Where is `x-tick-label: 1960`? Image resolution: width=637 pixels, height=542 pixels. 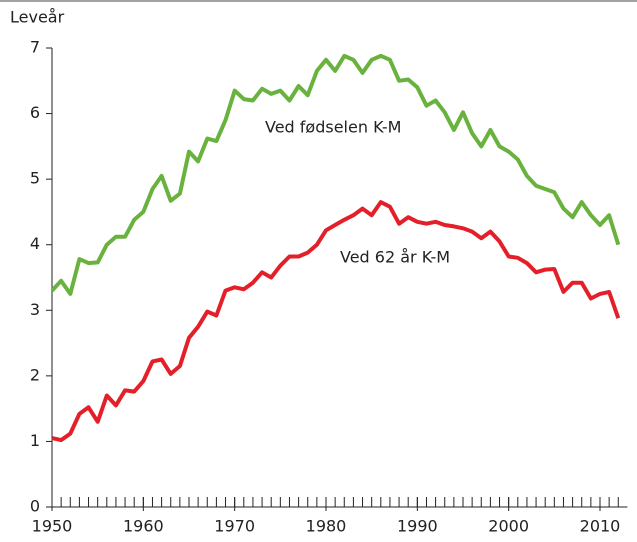
x-tick-label: 1960 is located at coordinates (143, 526).